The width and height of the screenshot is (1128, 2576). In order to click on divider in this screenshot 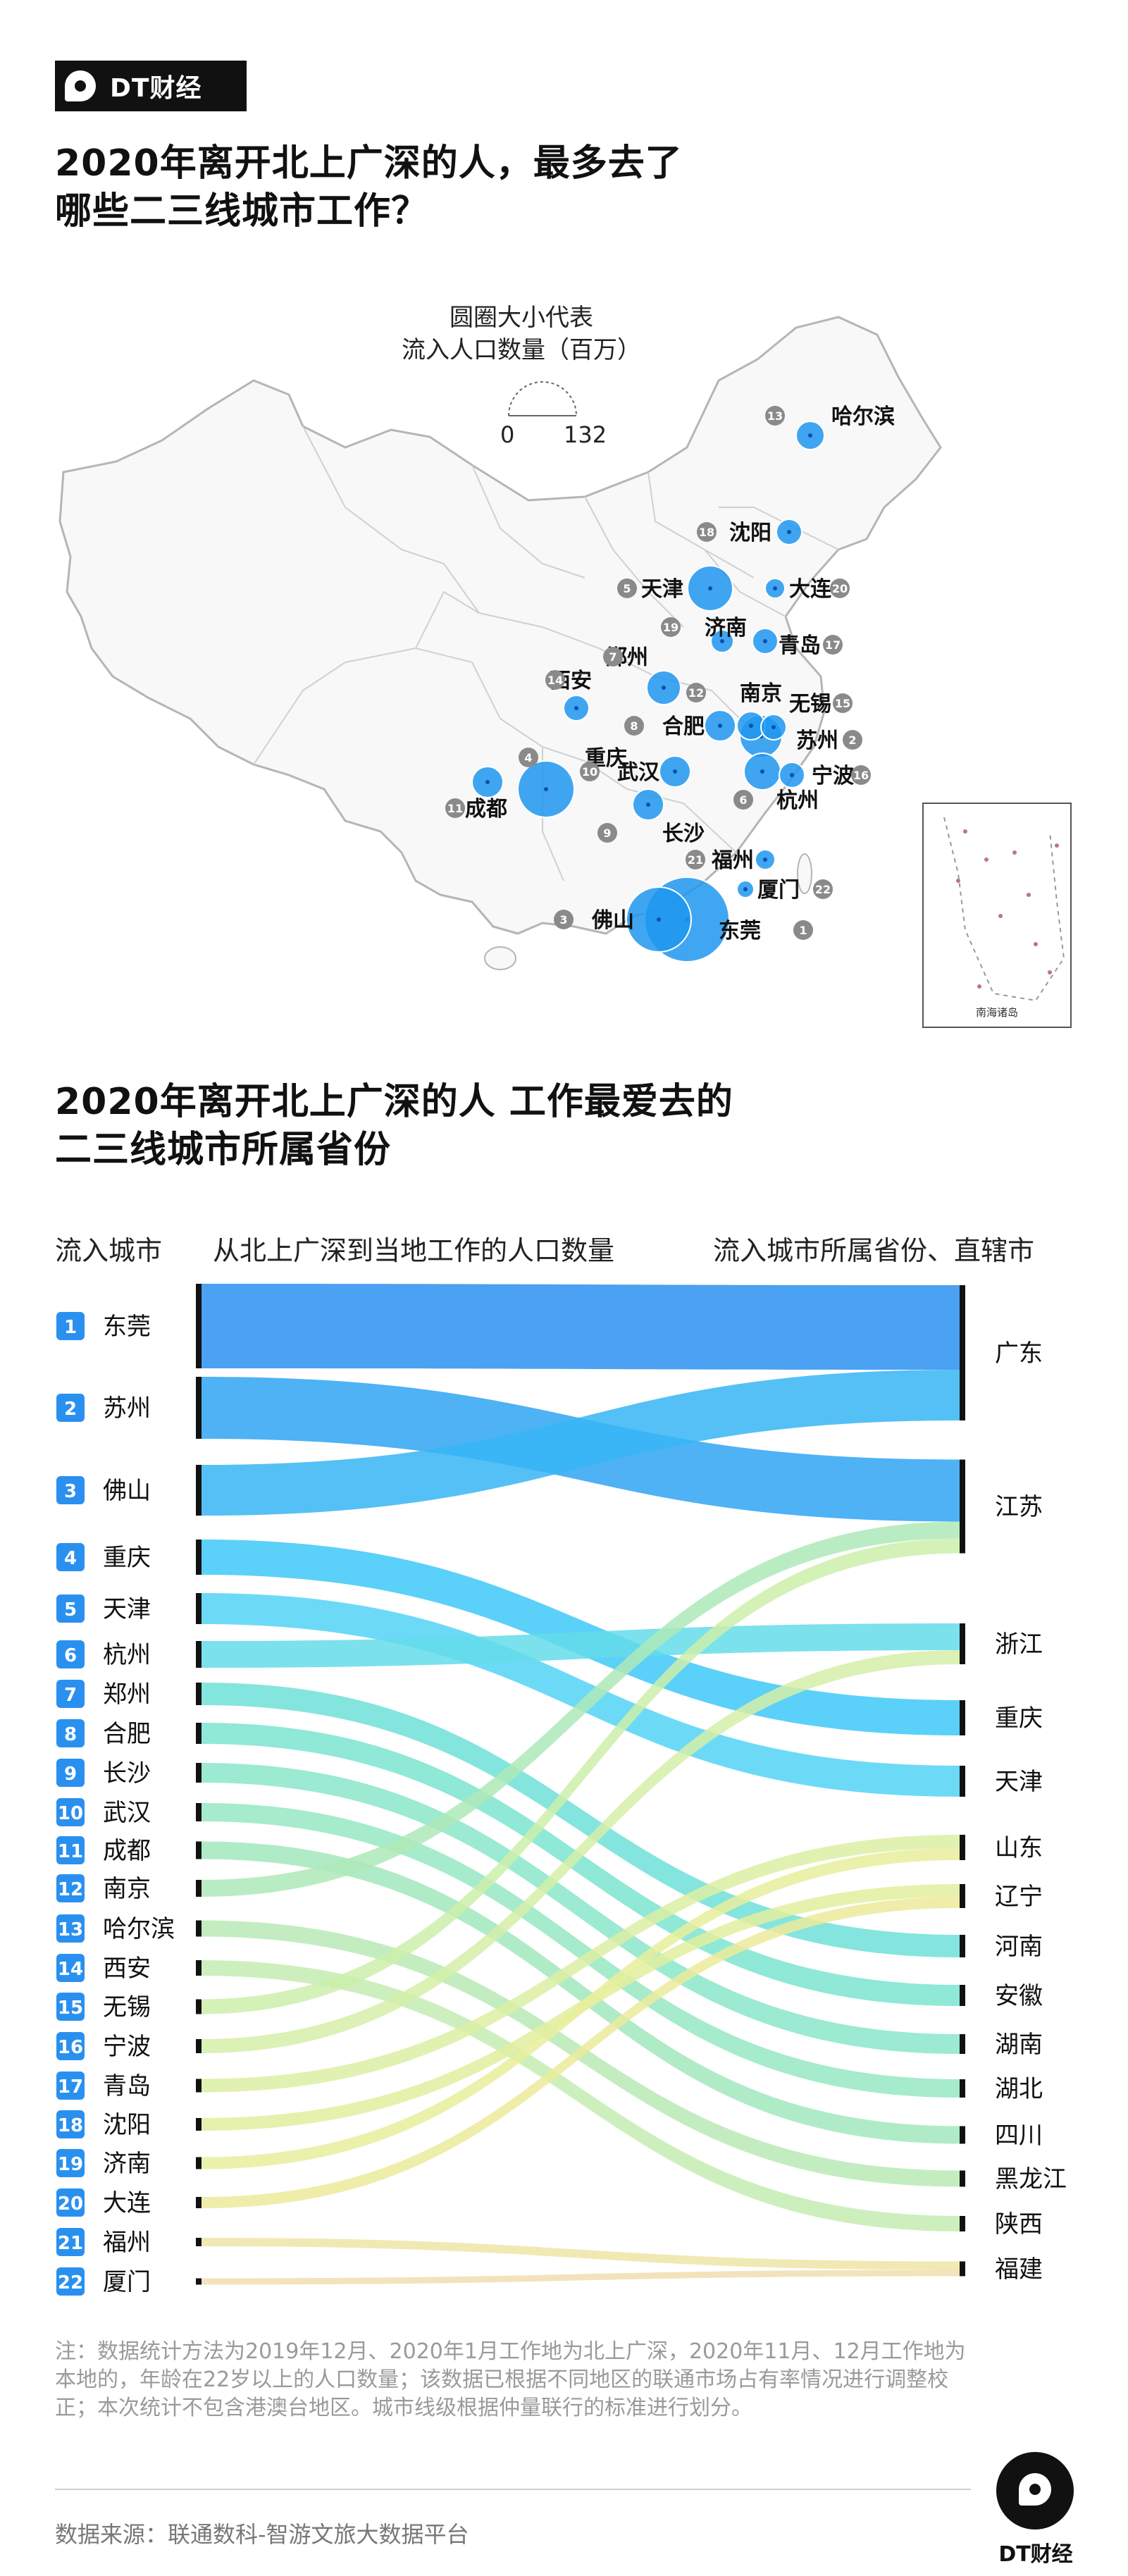, I will do `click(513, 2489)`.